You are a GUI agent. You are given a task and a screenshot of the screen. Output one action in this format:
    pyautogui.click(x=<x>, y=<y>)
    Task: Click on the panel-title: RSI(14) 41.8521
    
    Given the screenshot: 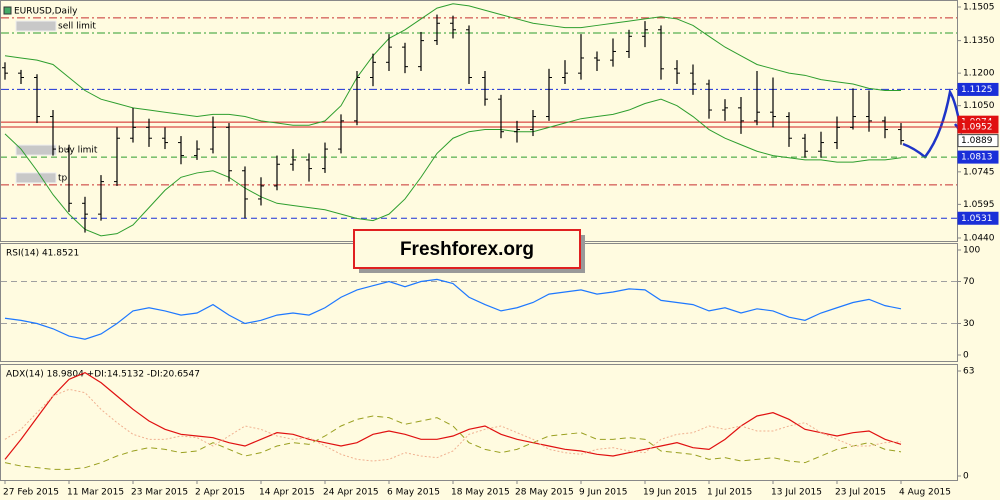 What is the action you would take?
    pyautogui.click(x=42, y=254)
    